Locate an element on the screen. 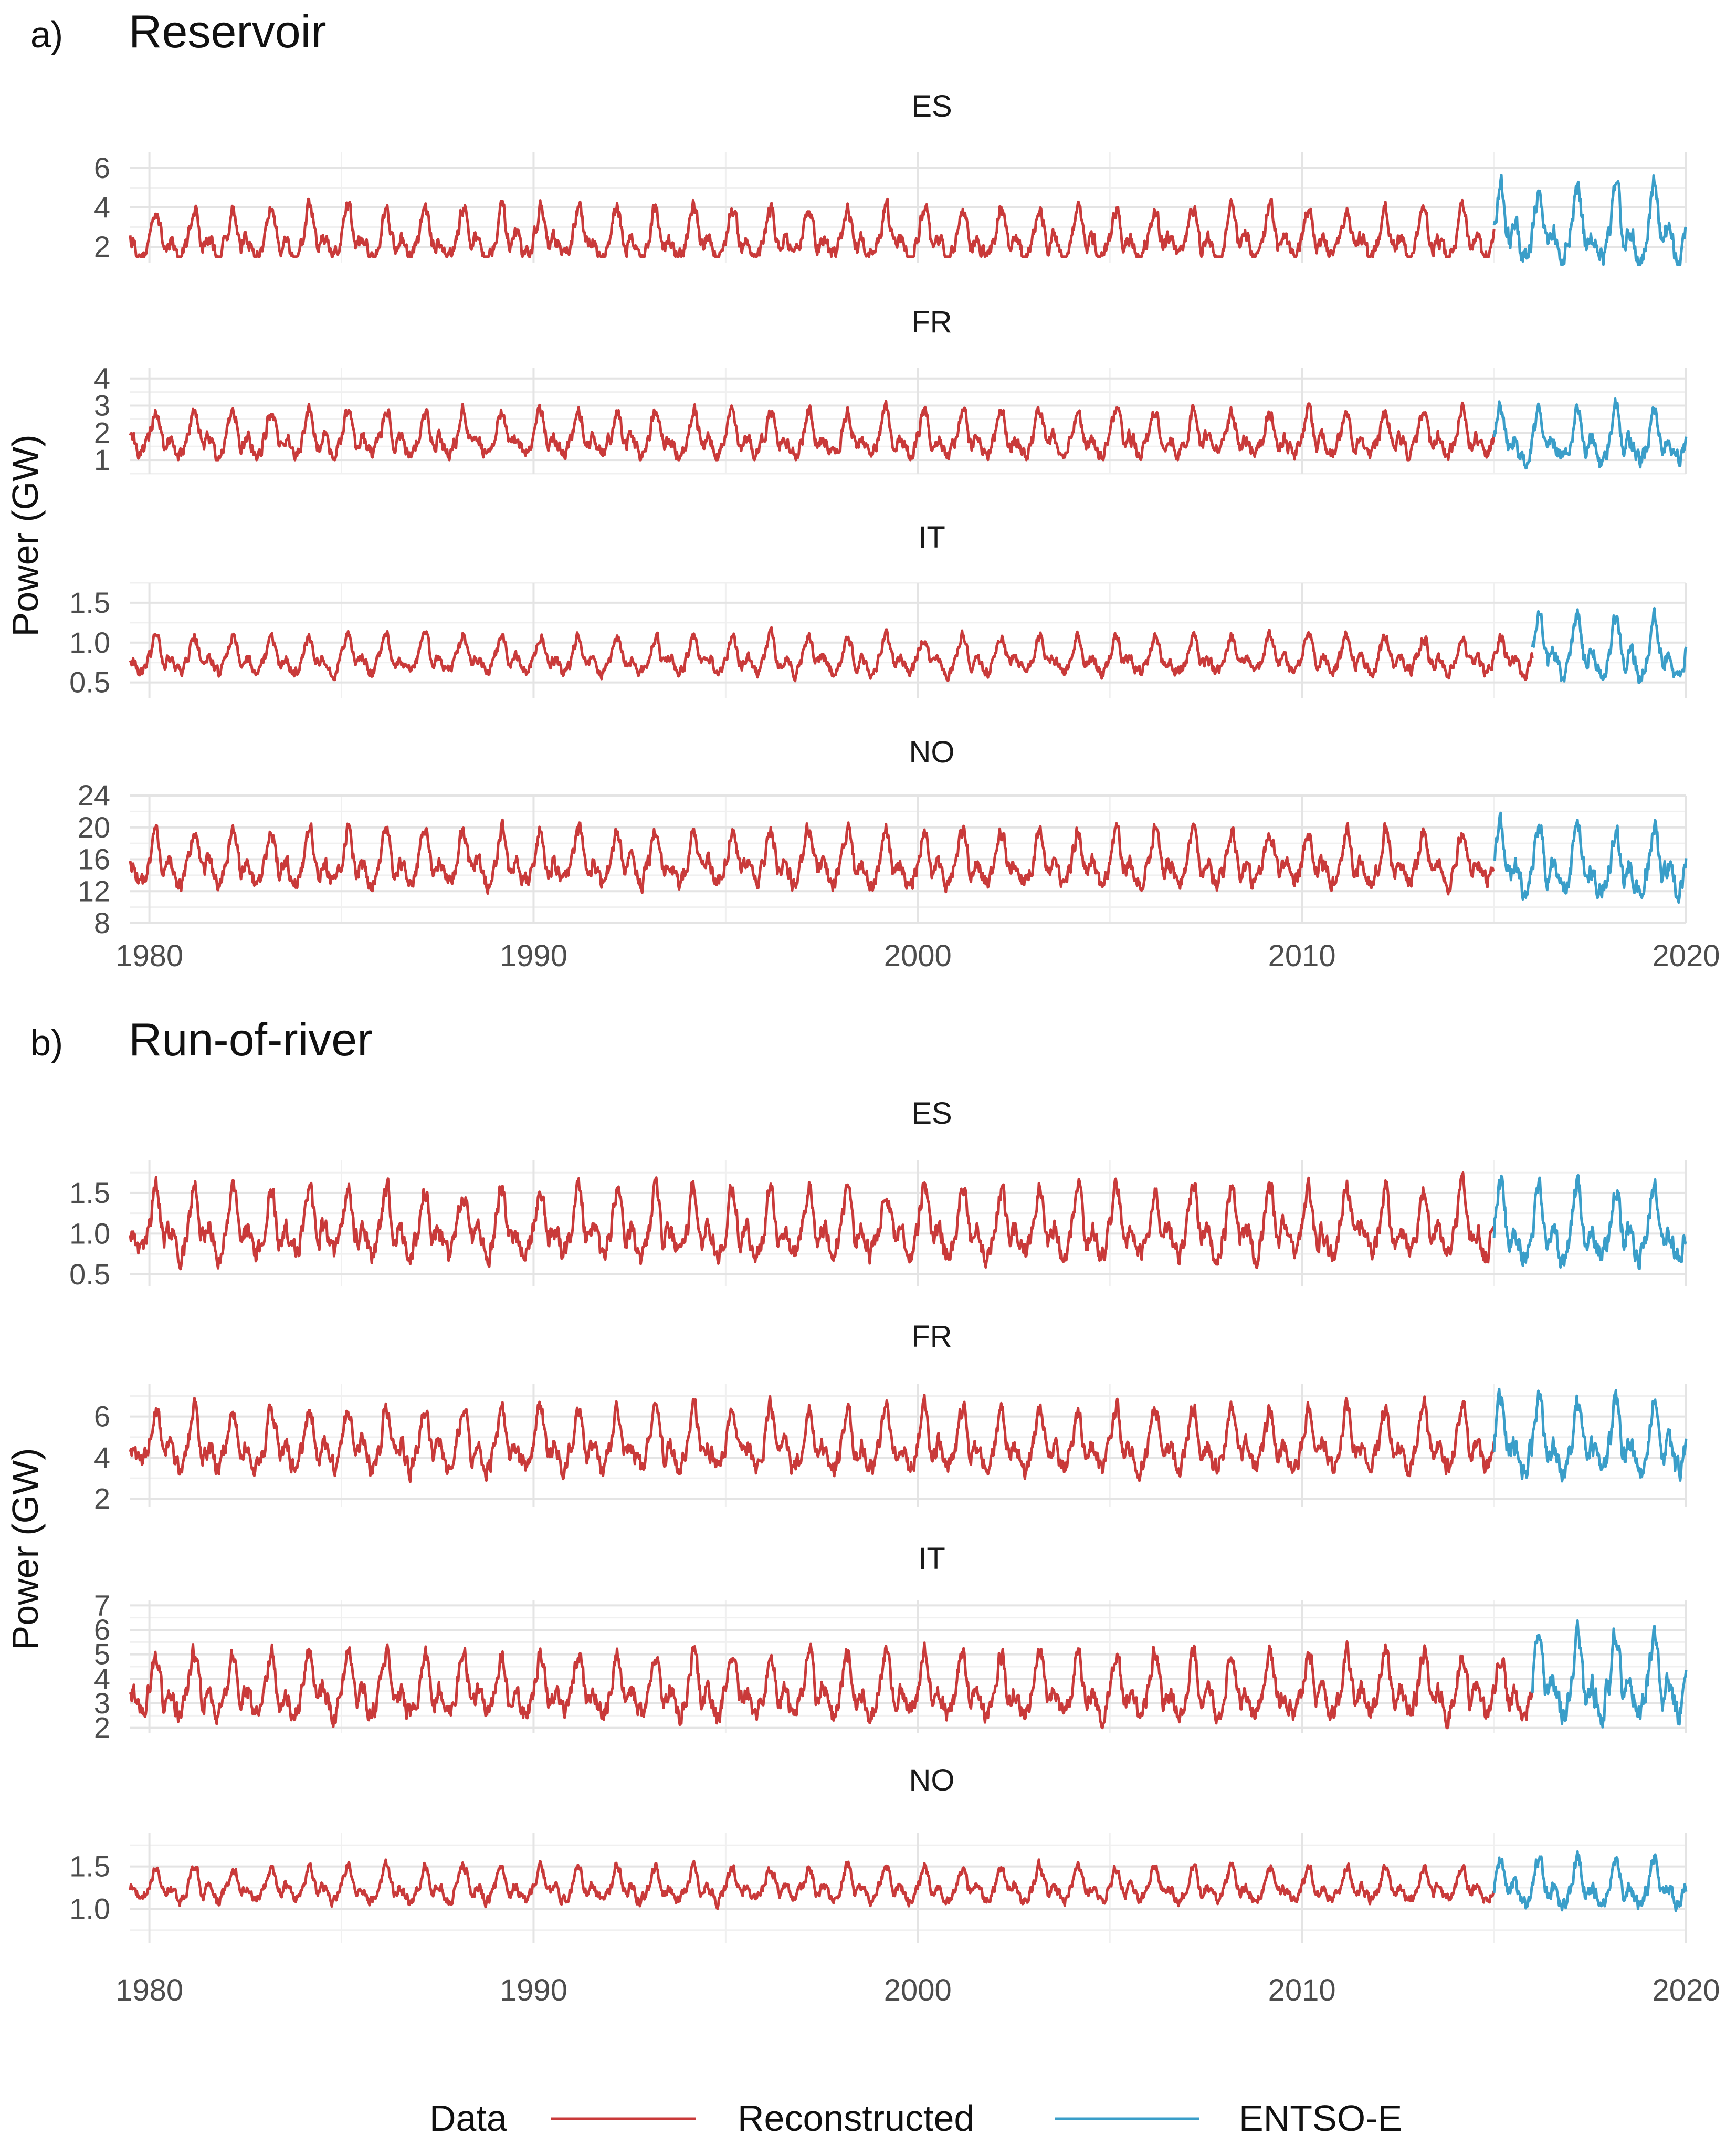 The height and width of the screenshot is (2156, 1726). legend-title: Data is located at coordinates (468, 2118).